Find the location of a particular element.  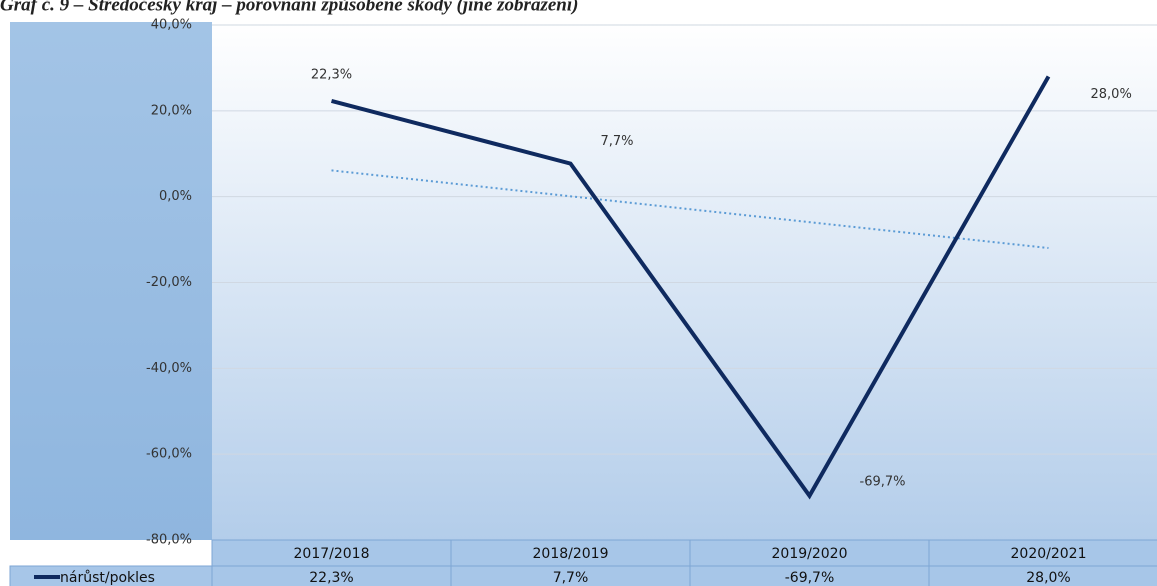

table-value: 22,3% is located at coordinates (331, 578).